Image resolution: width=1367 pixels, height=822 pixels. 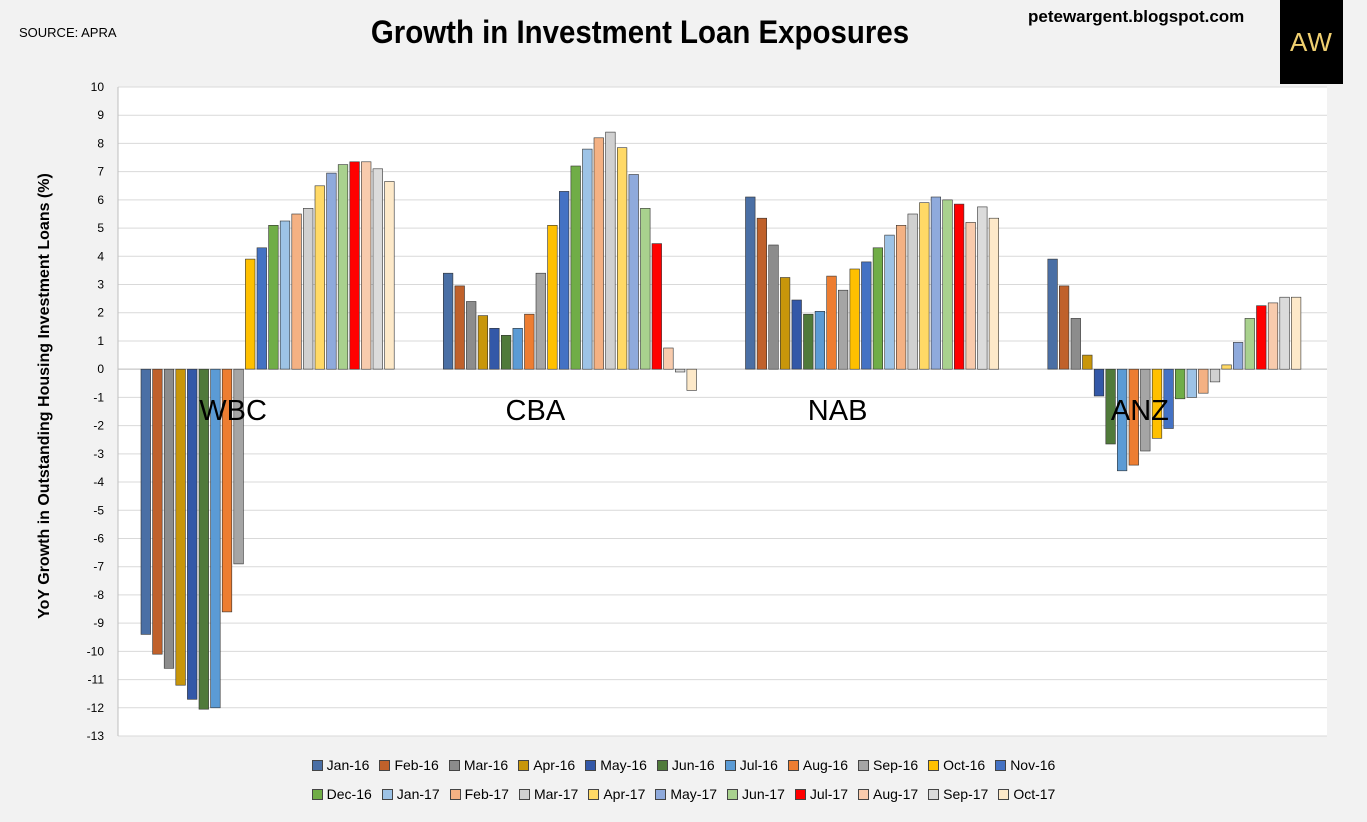 What do you see at coordinates (838, 411) in the screenshot?
I see `category-label: NAB` at bounding box center [838, 411].